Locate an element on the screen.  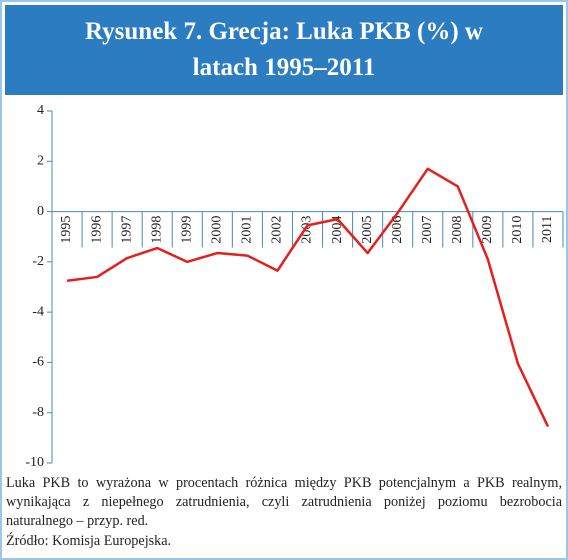
x-tick-label: 2000 is located at coordinates (217, 230).